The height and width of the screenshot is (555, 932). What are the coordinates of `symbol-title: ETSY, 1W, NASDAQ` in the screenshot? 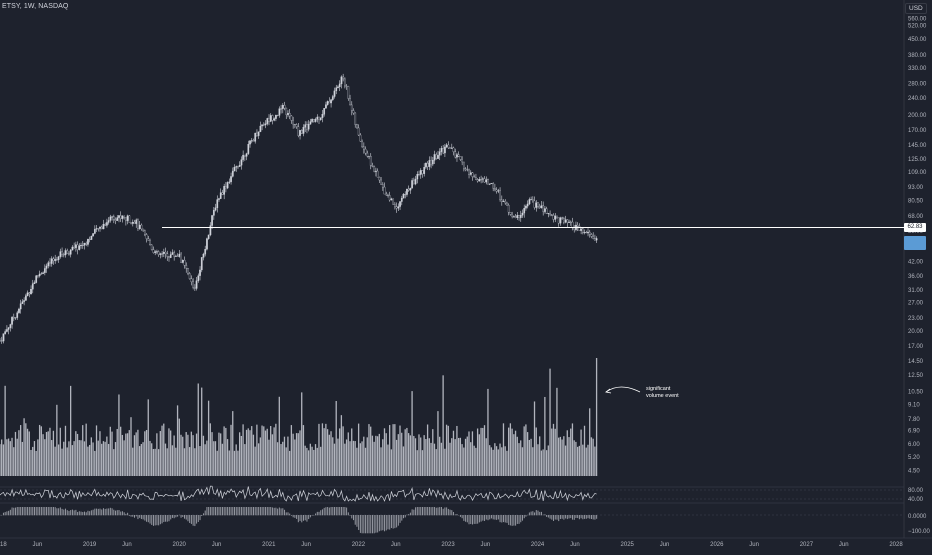 It's located at (35, 6).